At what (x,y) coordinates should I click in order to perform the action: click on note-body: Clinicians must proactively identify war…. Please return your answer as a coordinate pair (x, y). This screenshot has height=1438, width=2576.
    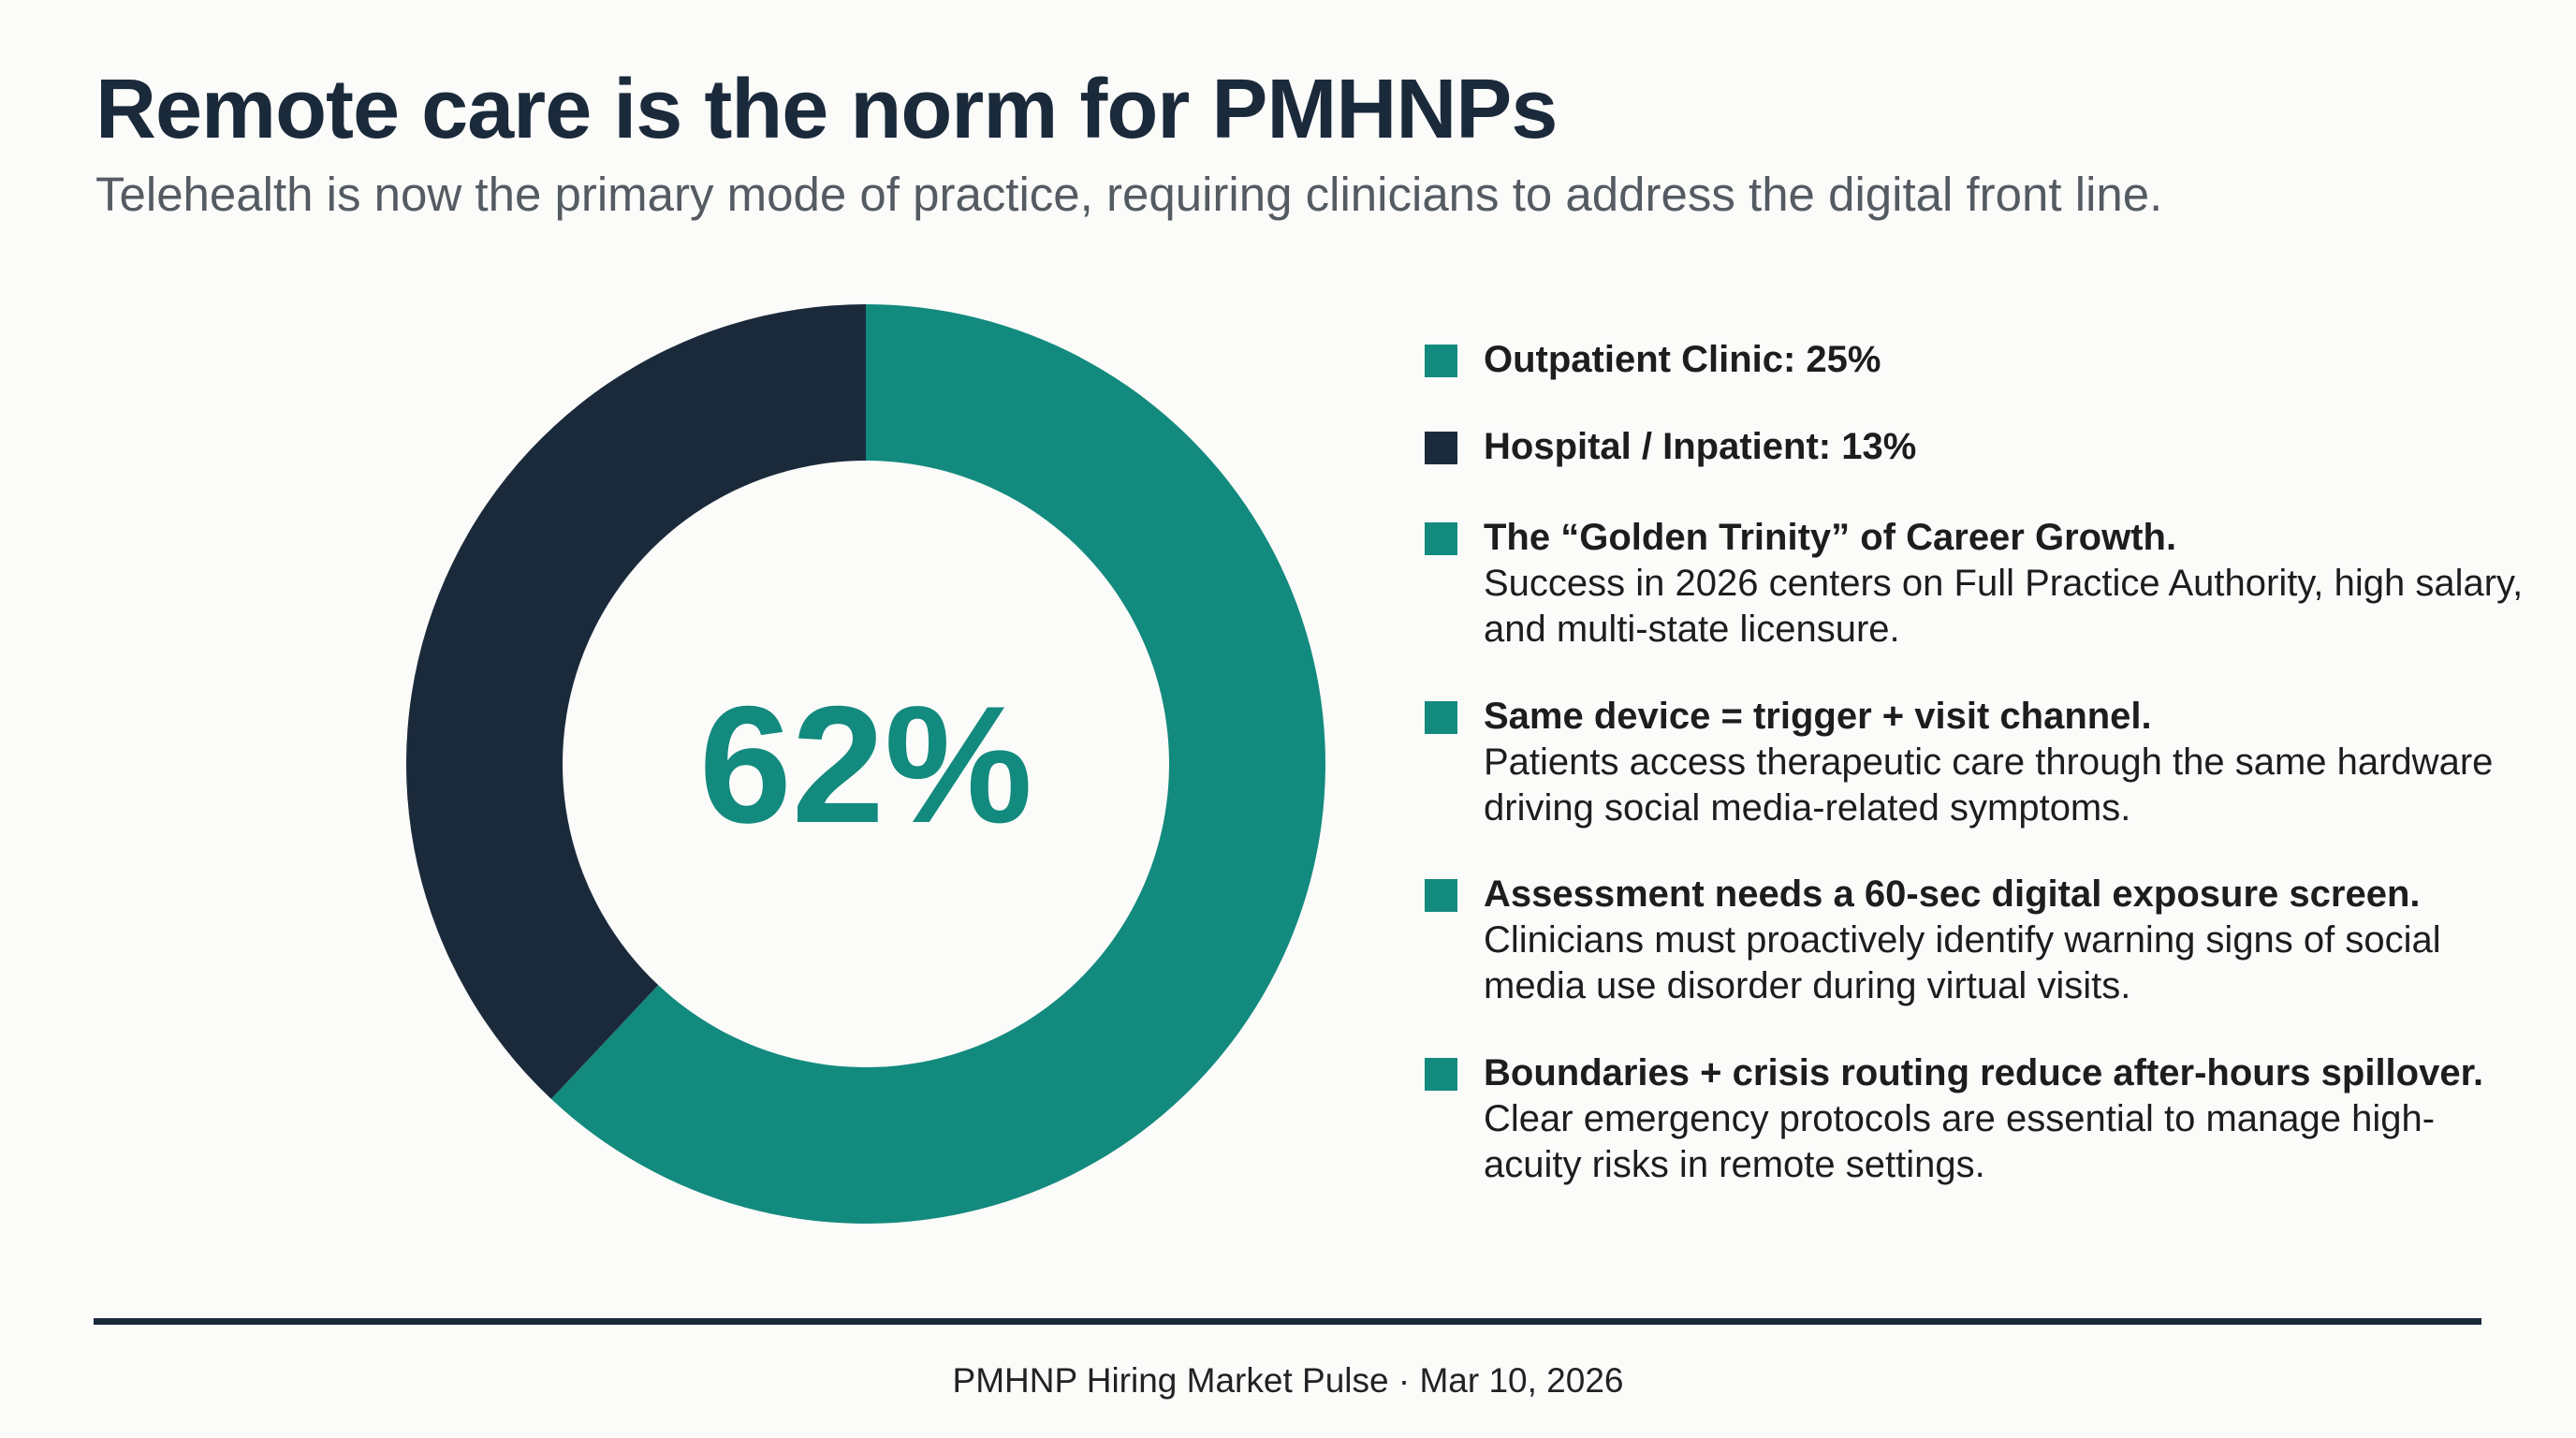
    Looking at the image, I should click on (1963, 963).